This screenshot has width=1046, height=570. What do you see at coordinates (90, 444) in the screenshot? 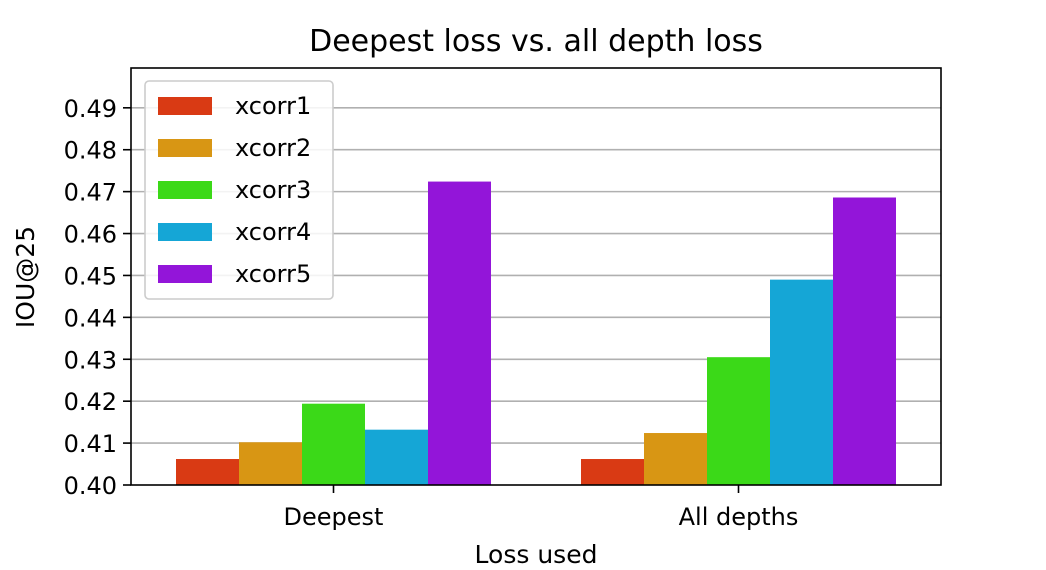
I see `y-tick-label: 0.41` at bounding box center [90, 444].